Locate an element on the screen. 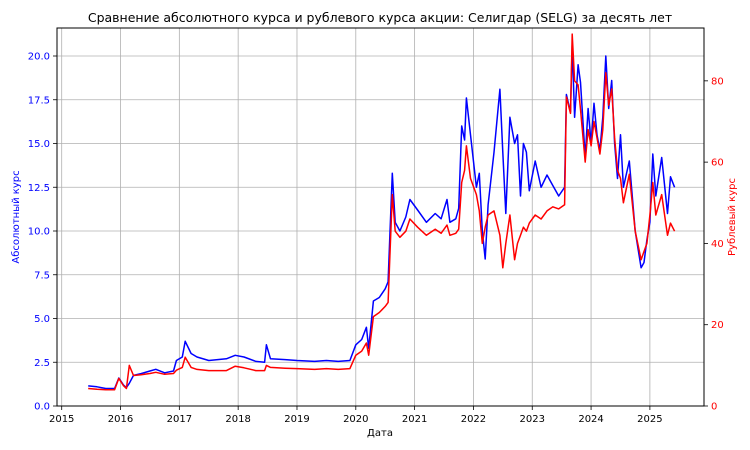 The image size is (750, 450). y-left-tick-label-1: 2.5 is located at coordinates (42, 363).